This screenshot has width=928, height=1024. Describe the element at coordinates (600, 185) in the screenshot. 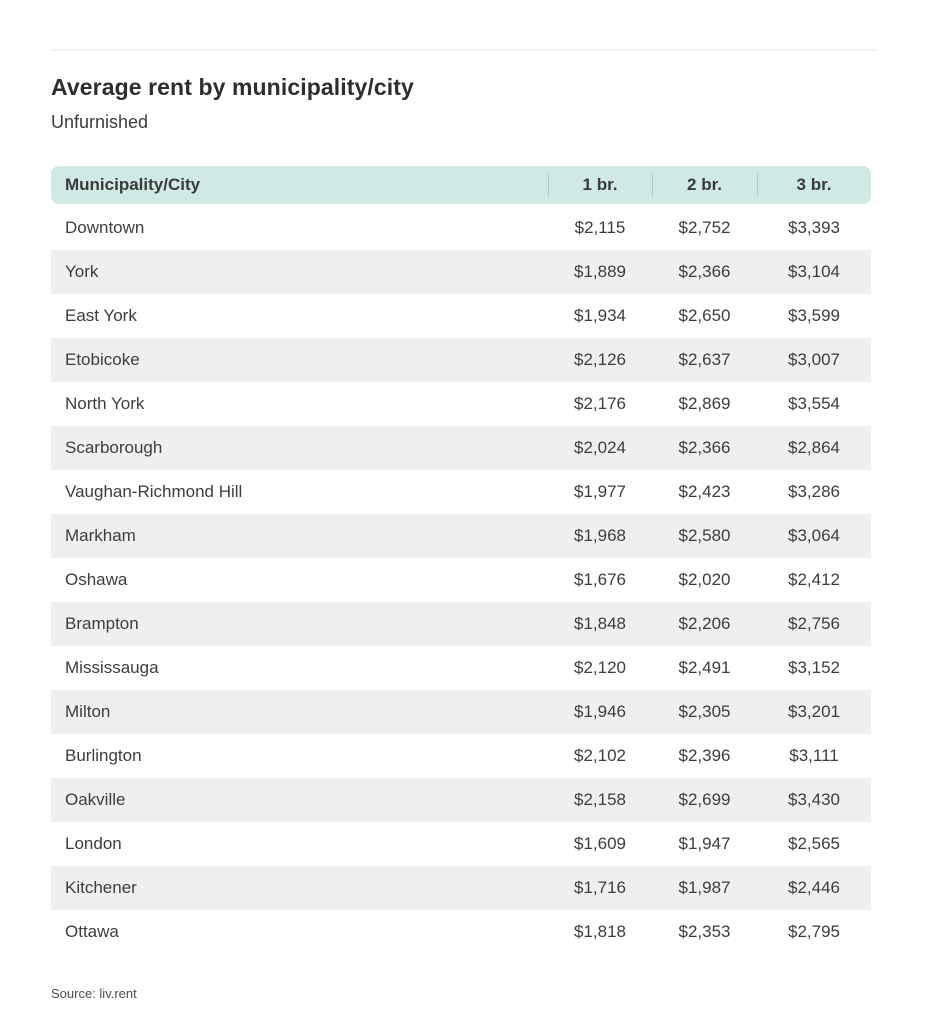

I see `column-header-1br: 1 br.` at that location.